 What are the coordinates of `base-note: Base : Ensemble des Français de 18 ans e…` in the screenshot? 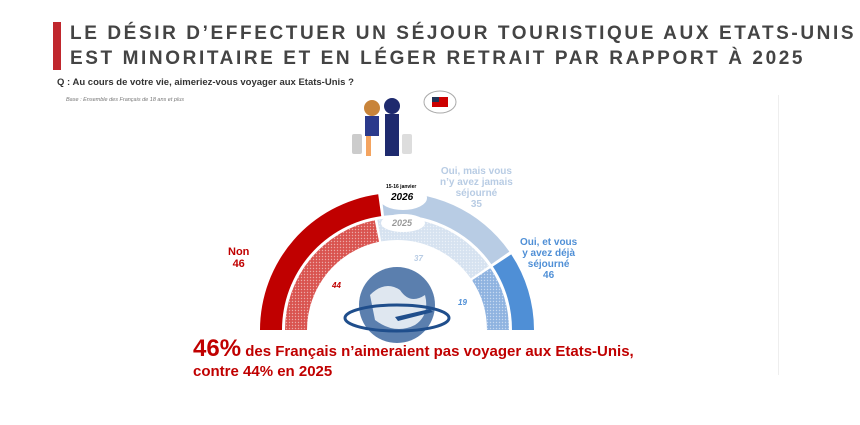 It's located at (125, 100).